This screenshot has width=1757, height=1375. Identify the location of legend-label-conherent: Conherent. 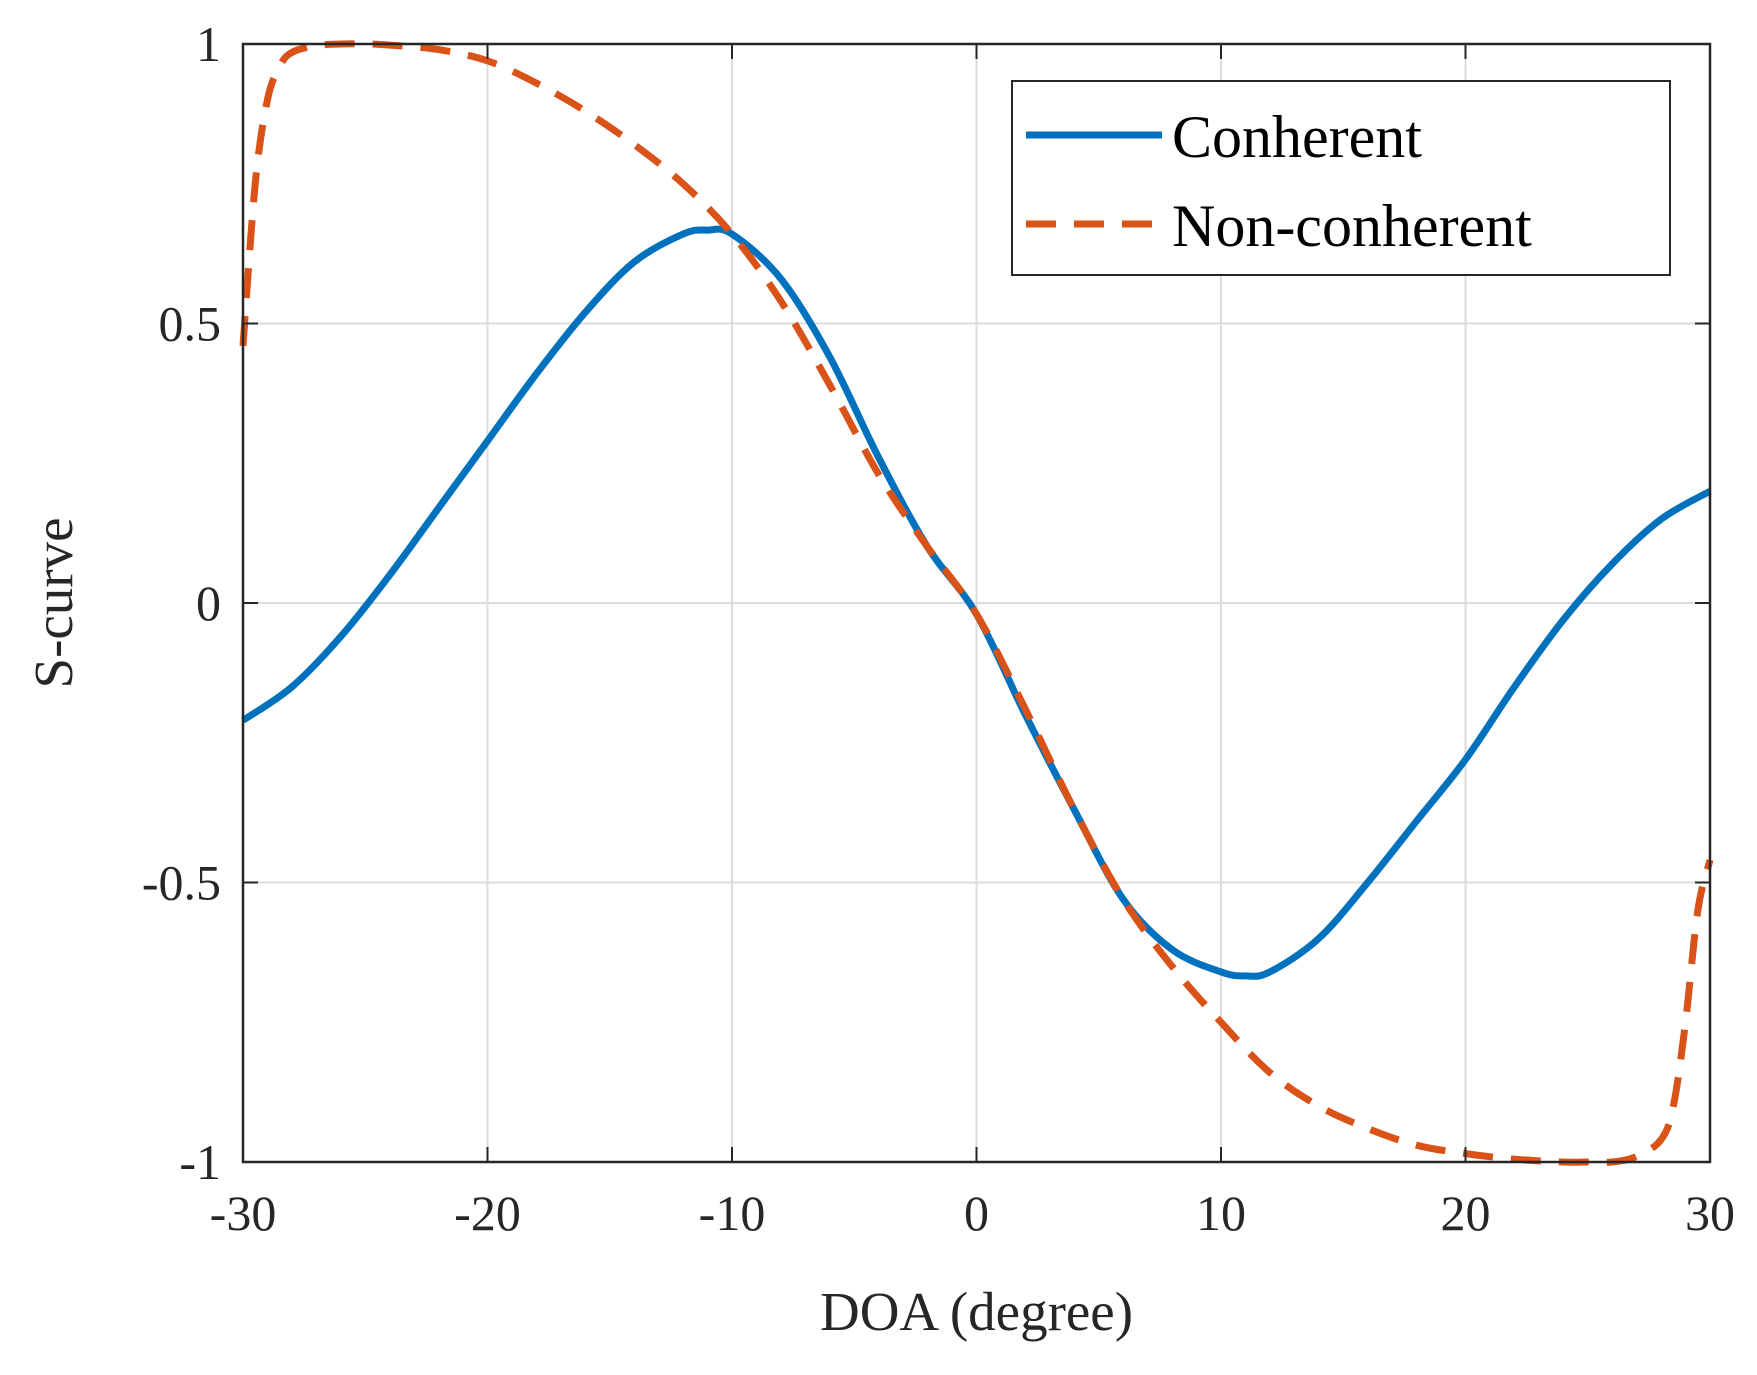
(1297, 137).